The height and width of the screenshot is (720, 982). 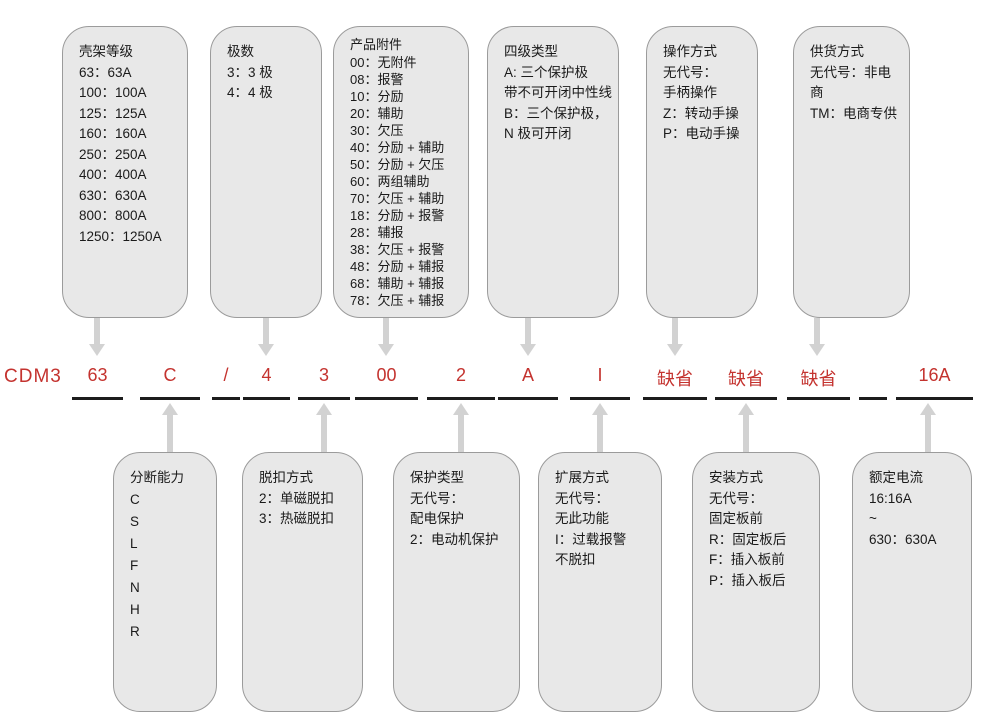 I want to click on box-title: 操作方式, so click(x=690, y=51).